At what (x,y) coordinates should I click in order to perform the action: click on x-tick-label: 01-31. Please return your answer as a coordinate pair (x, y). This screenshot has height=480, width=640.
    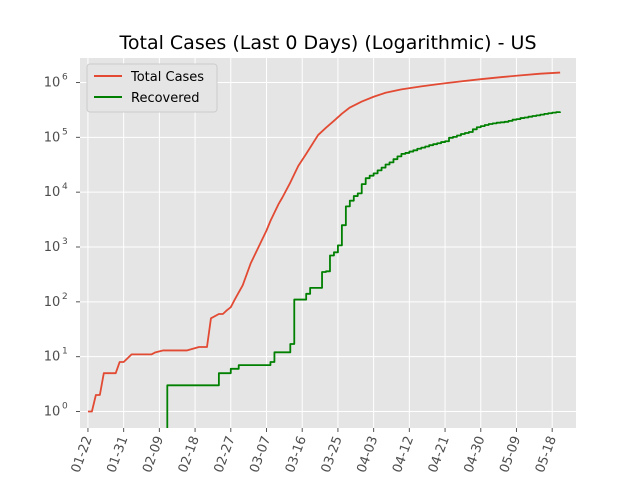
    Looking at the image, I should click on (117, 454).